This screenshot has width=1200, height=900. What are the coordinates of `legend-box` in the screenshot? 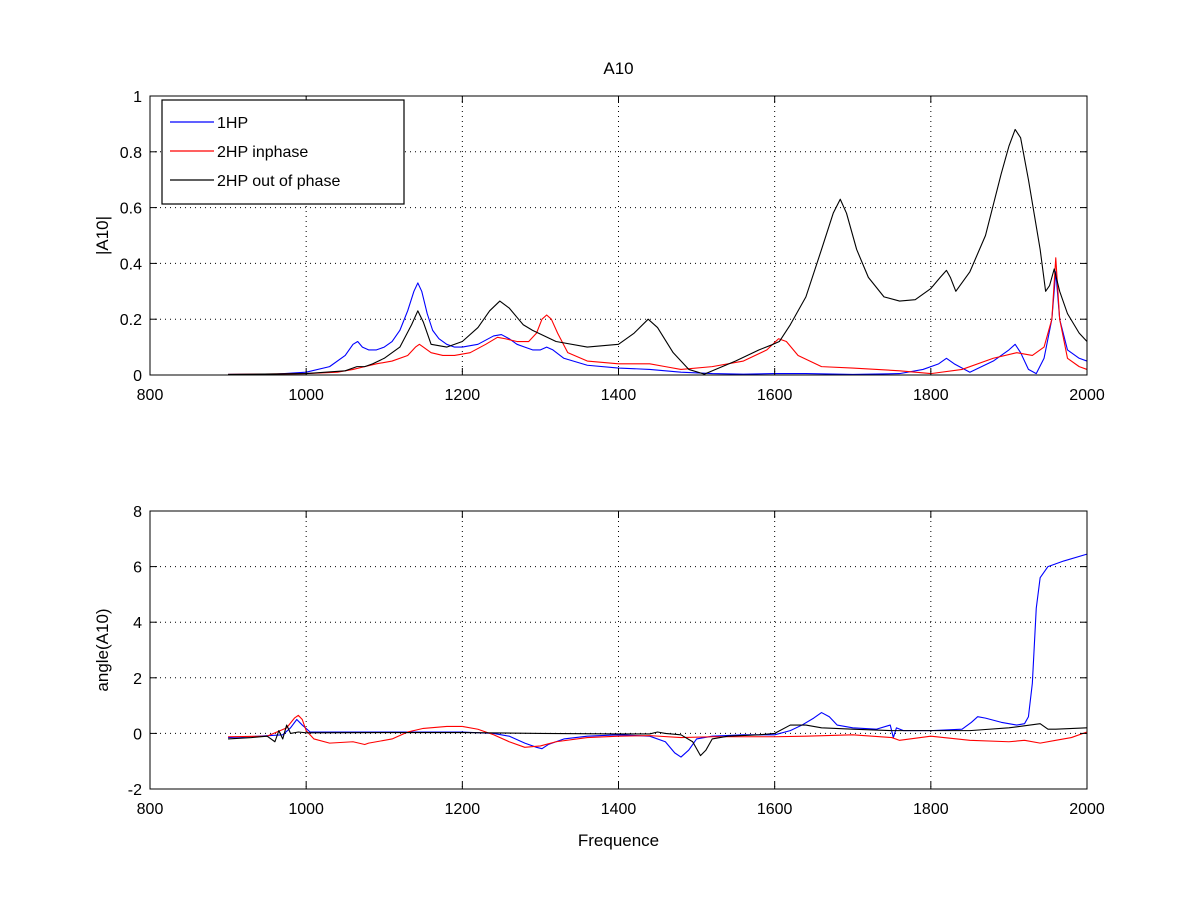 It's located at (283, 152).